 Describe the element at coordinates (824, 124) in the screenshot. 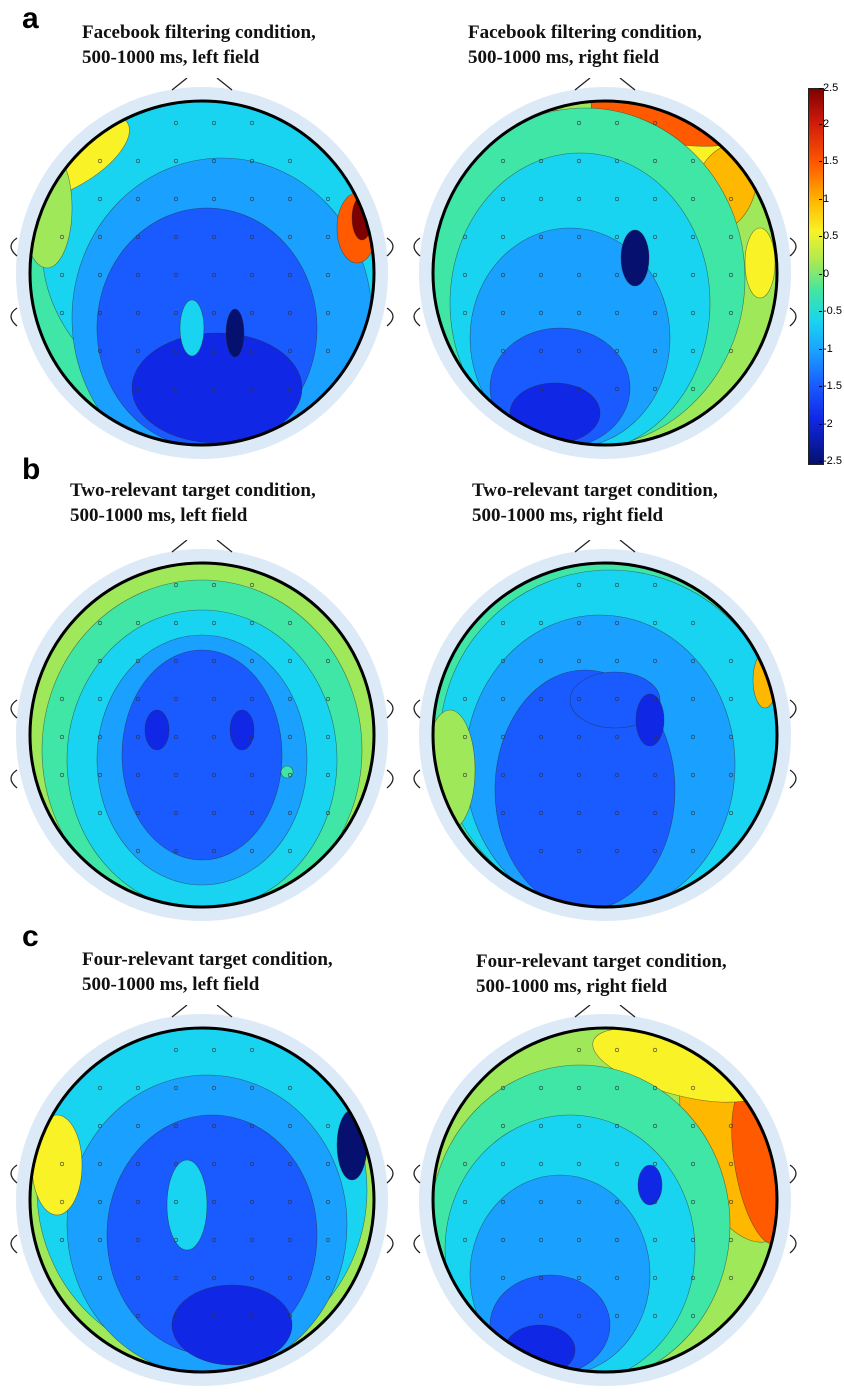

I see `color-scale-tick: 2` at that location.